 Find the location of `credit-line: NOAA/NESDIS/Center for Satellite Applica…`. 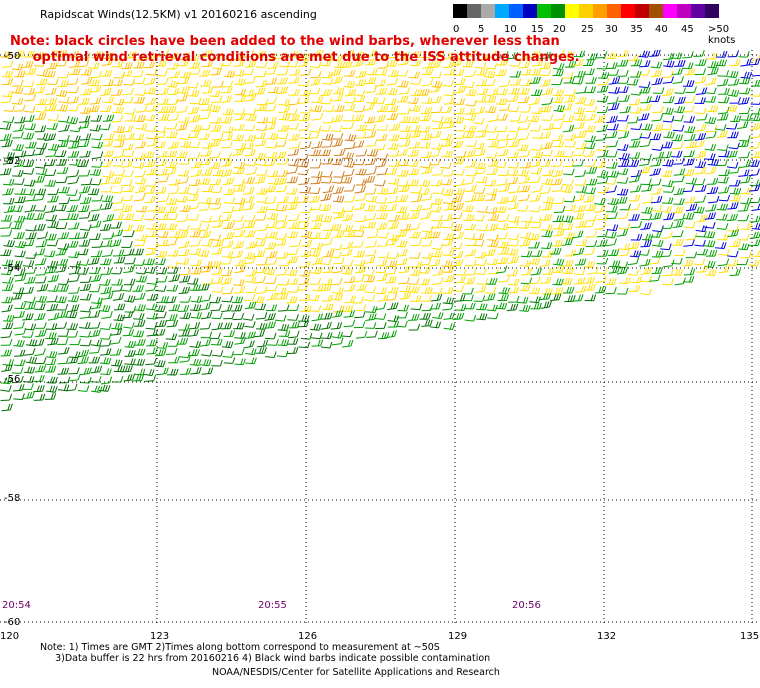

credit-line: NOAA/NESDIS/Center for Satellite Applica… is located at coordinates (356, 672).